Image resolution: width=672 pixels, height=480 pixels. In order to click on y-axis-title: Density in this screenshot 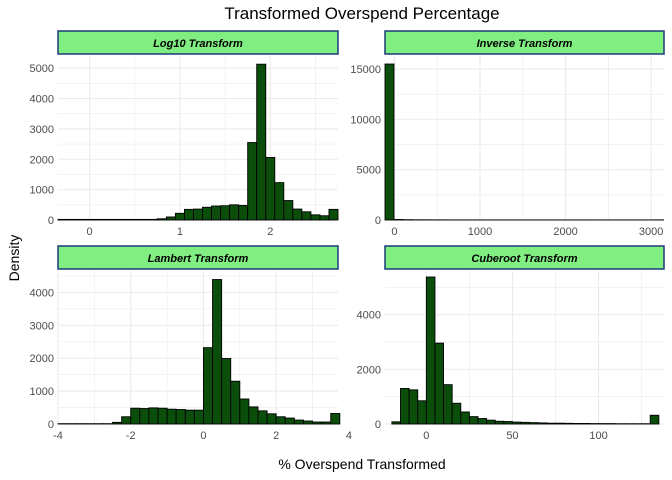, I will do `click(14, 258)`.